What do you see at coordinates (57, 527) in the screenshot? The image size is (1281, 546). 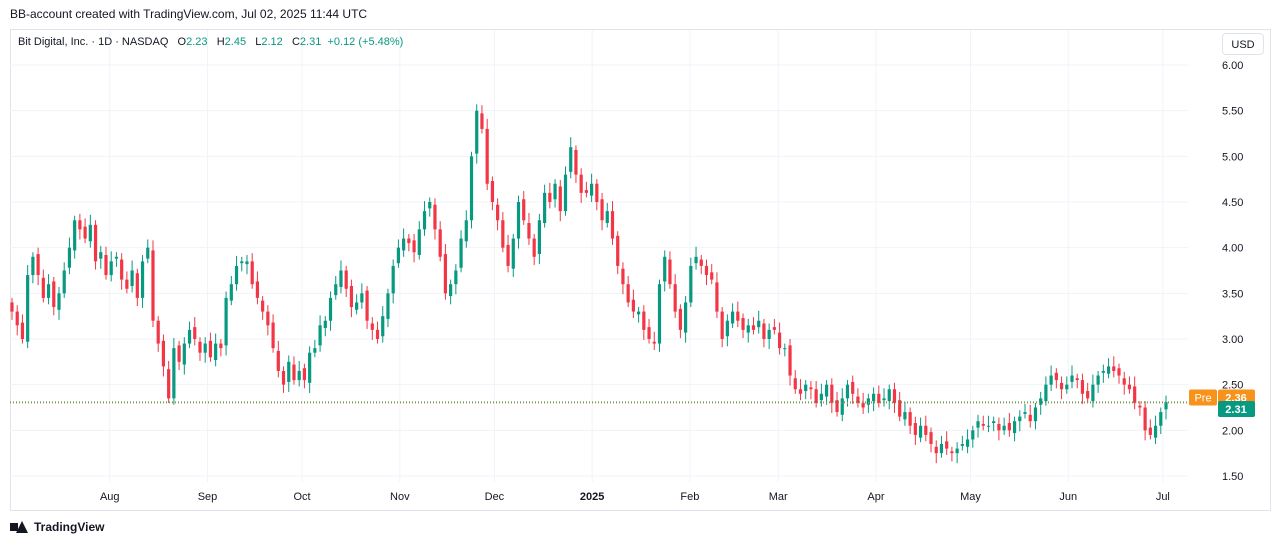 I see `tradingview-footer: TradingView` at bounding box center [57, 527].